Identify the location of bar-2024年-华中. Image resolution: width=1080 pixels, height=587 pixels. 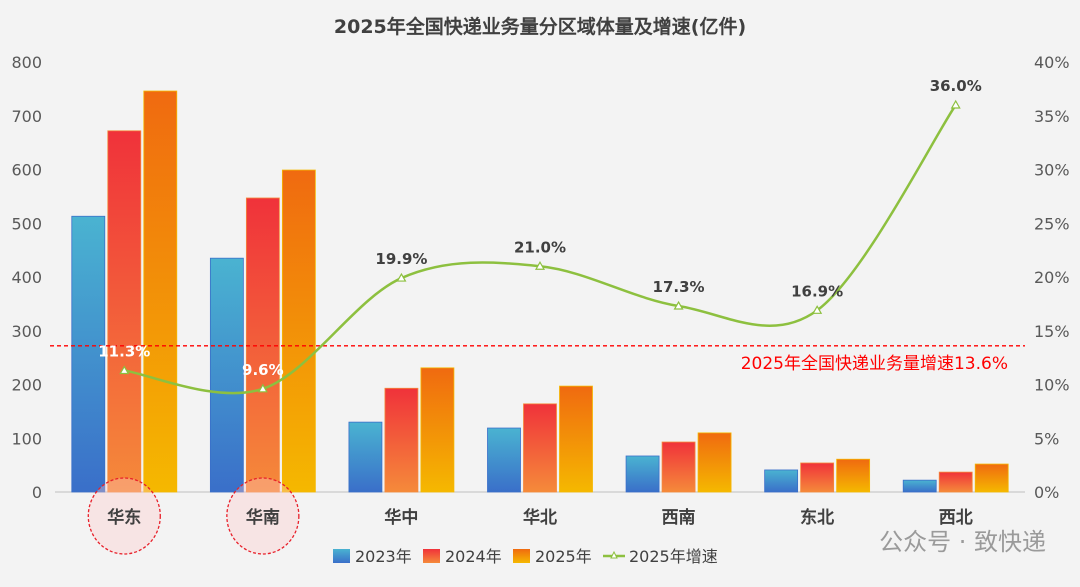
(401, 440).